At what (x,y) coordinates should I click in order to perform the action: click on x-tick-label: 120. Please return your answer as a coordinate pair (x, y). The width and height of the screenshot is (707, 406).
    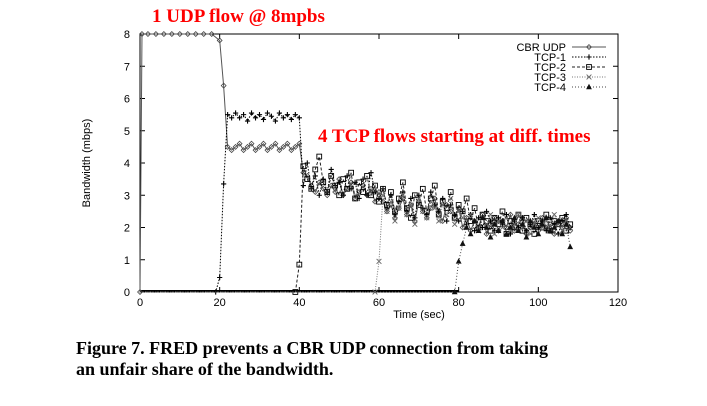
    Looking at the image, I should click on (618, 303).